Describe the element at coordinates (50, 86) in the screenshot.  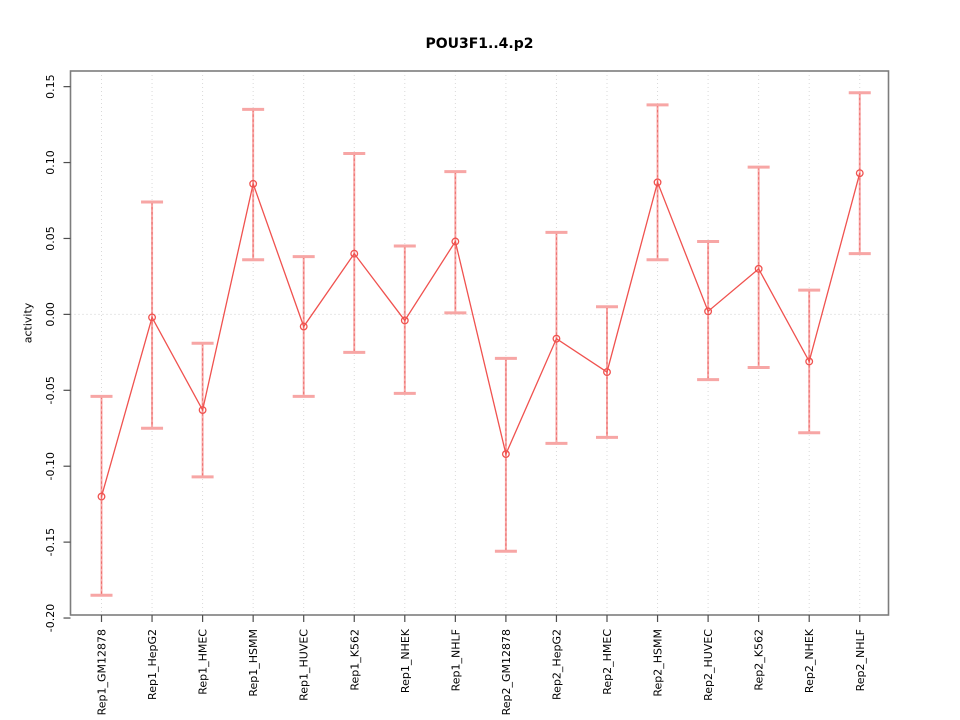
I see `y-tick-label: 0.15` at that location.